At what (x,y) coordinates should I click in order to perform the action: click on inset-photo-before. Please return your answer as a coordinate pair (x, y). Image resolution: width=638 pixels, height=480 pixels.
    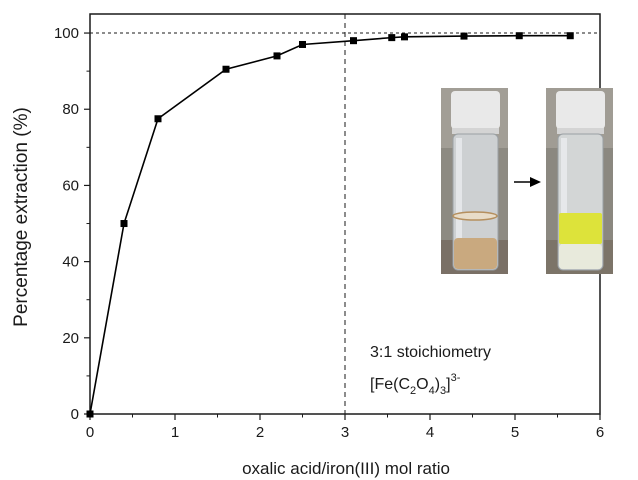
    Looking at the image, I should click on (474, 181).